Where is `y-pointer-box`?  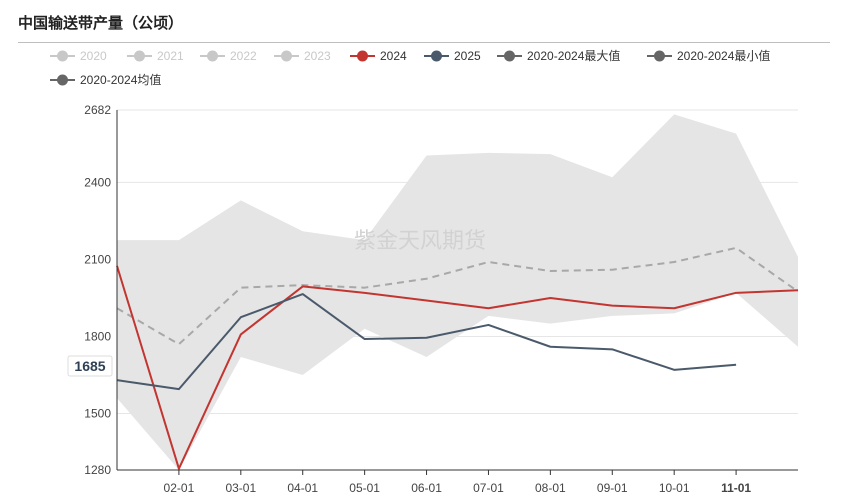 y-pointer-box is located at coordinates (90, 366).